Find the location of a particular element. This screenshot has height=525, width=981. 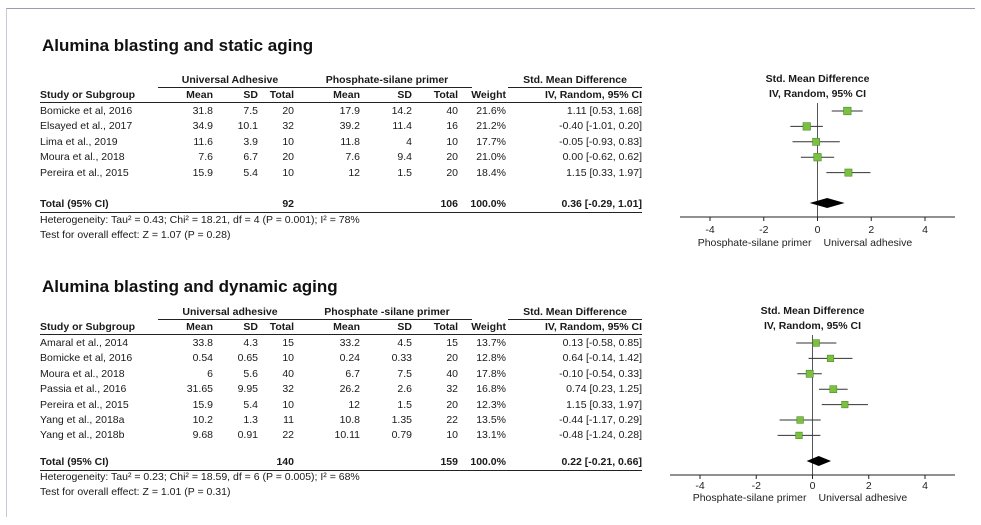

study-sd2: 1.35 is located at coordinates (401, 420).